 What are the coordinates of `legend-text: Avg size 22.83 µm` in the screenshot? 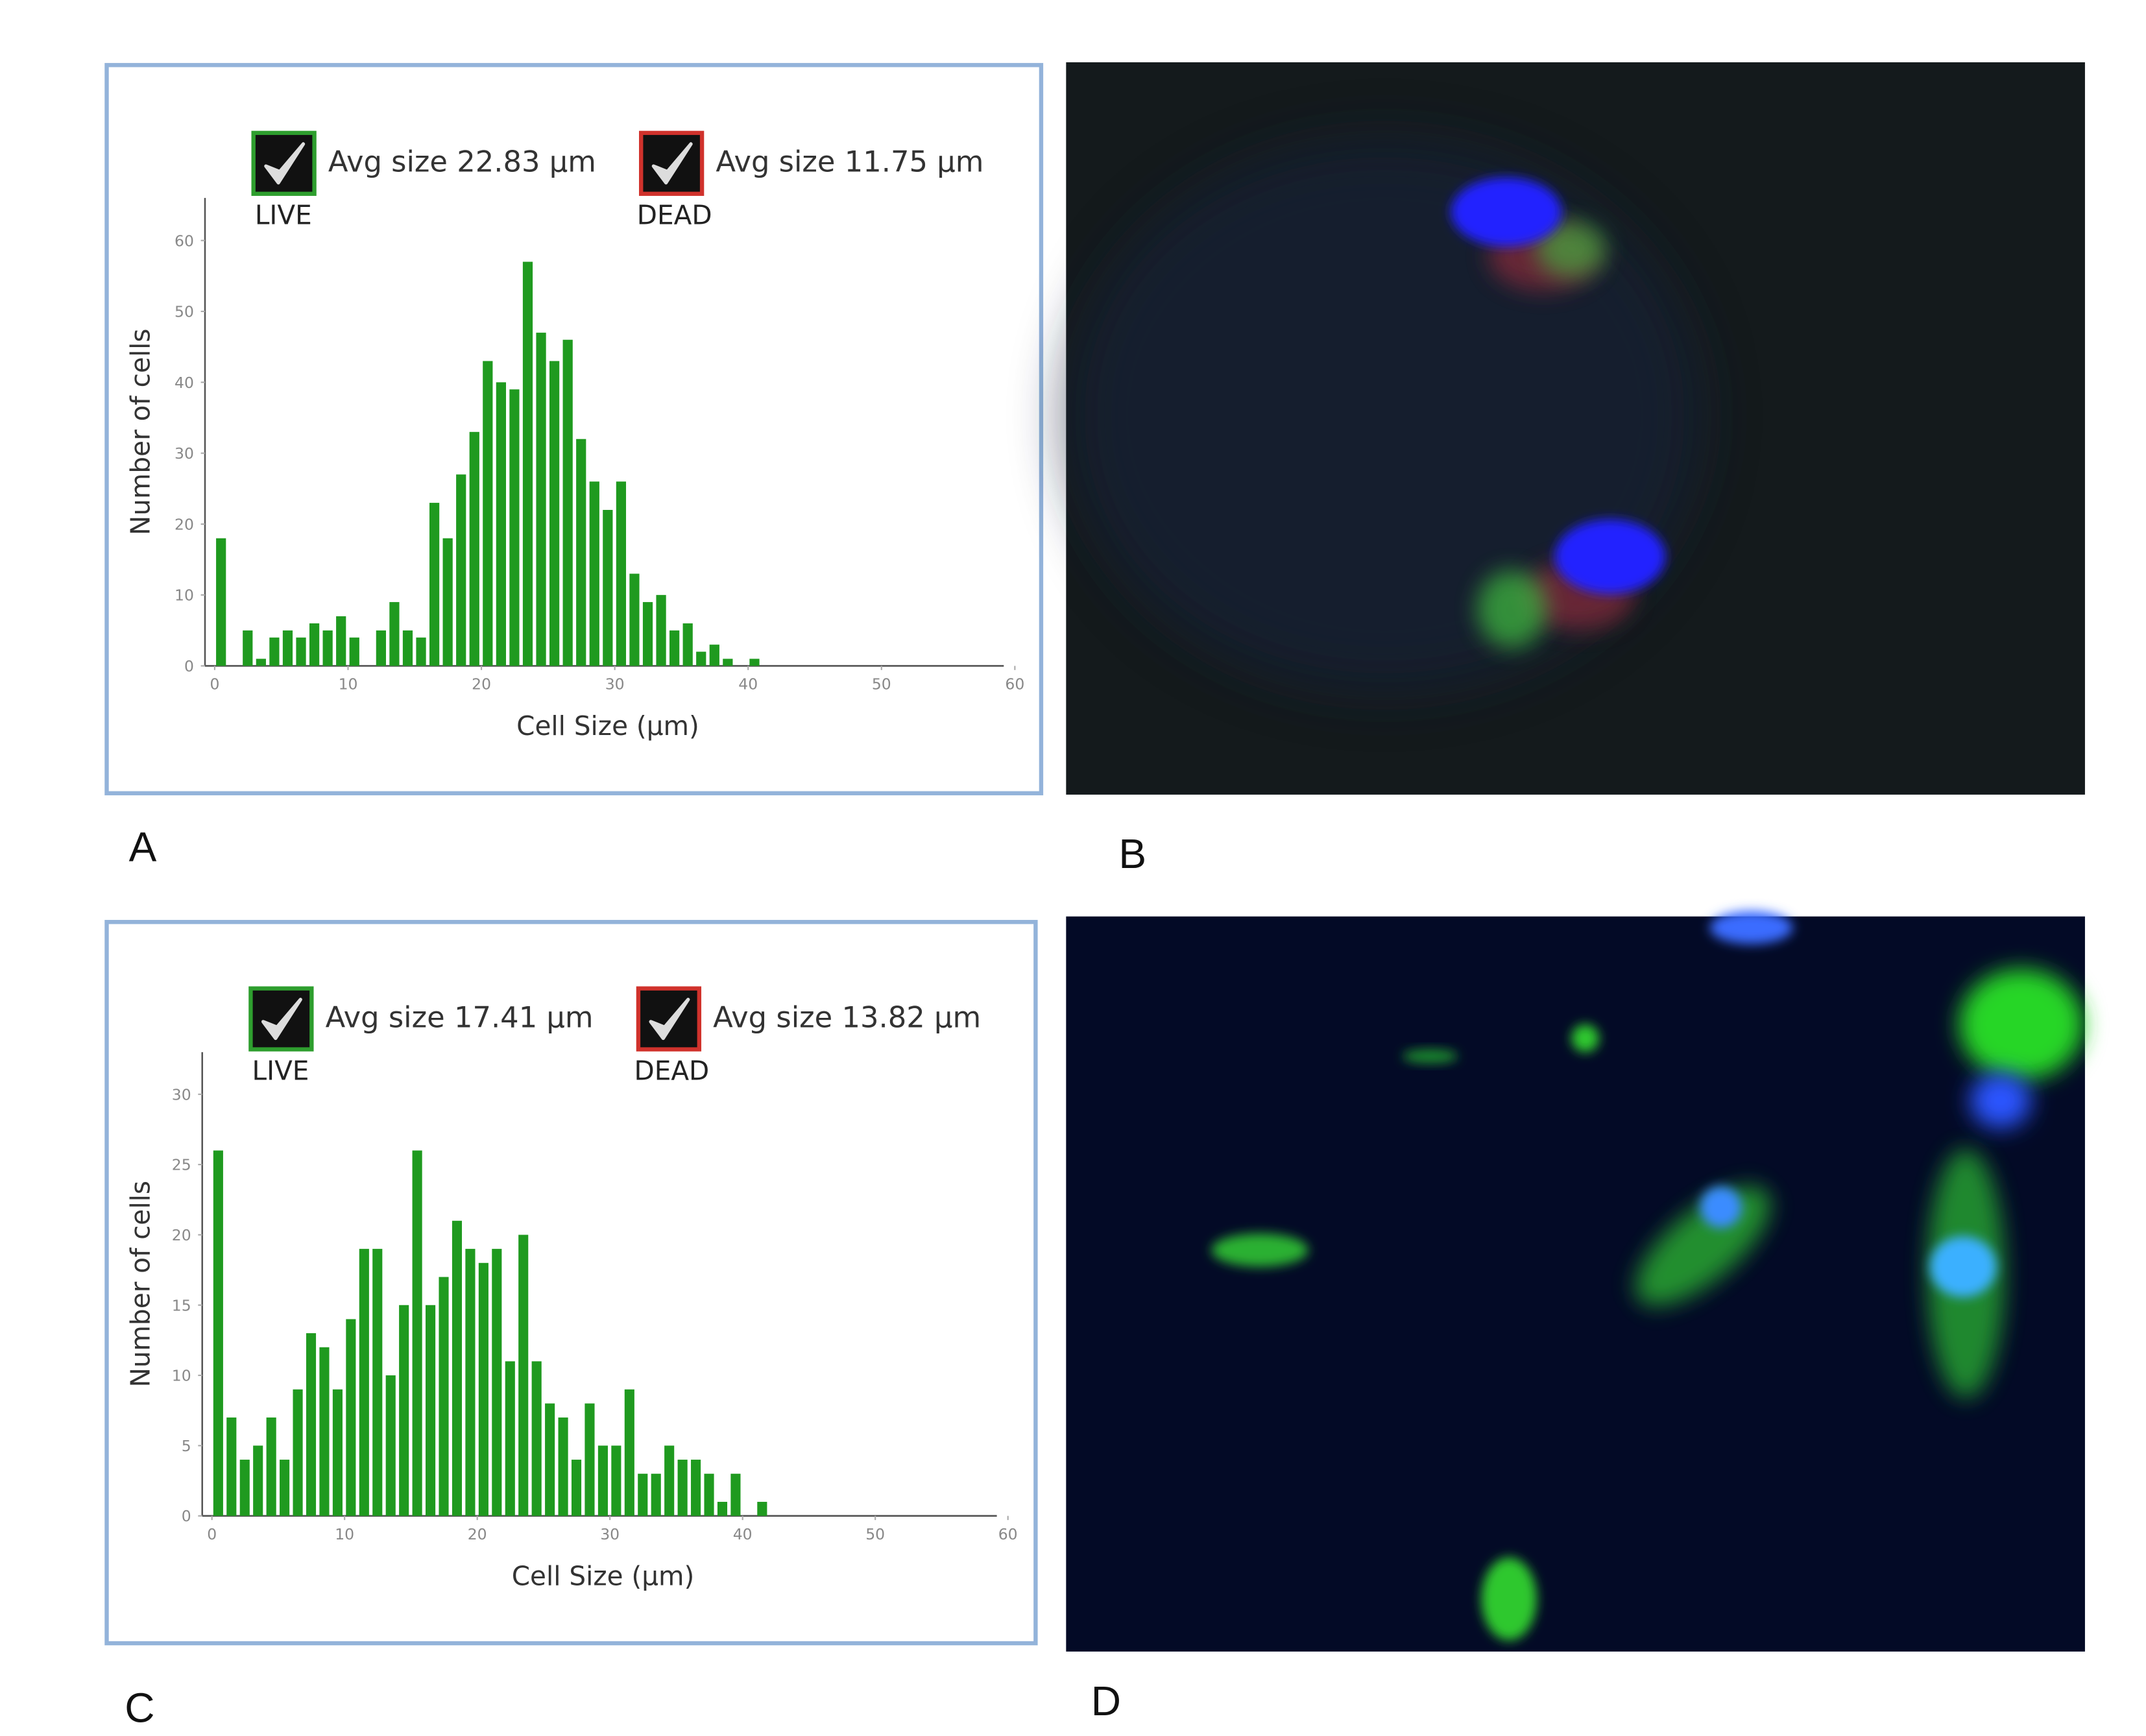 It's located at (462, 162).